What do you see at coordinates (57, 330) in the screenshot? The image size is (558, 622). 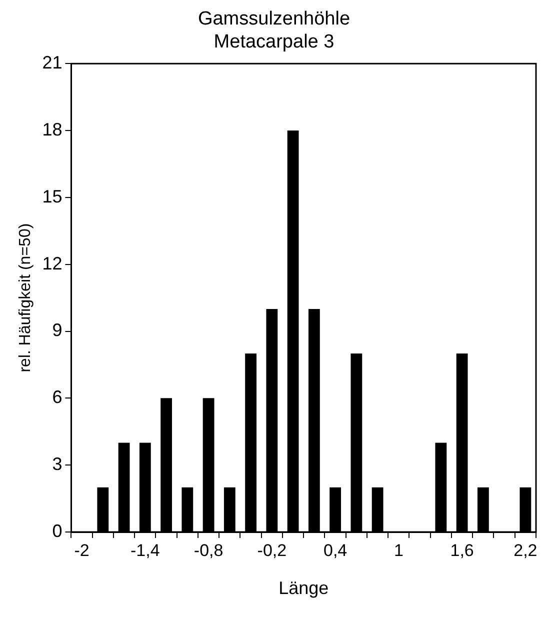 I see `y-tick-label: 9` at bounding box center [57, 330].